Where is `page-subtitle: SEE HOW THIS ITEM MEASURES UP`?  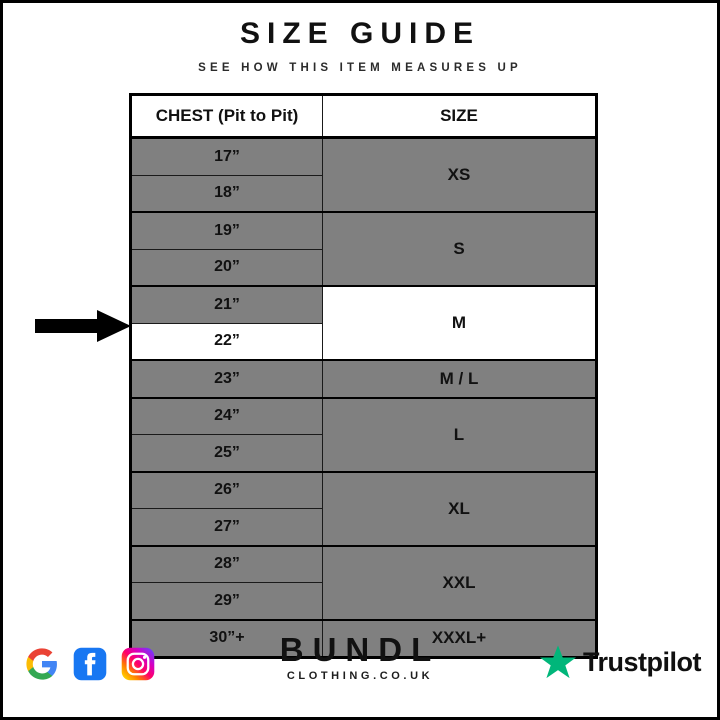 page-subtitle: SEE HOW THIS ITEM MEASURES UP is located at coordinates (360, 68).